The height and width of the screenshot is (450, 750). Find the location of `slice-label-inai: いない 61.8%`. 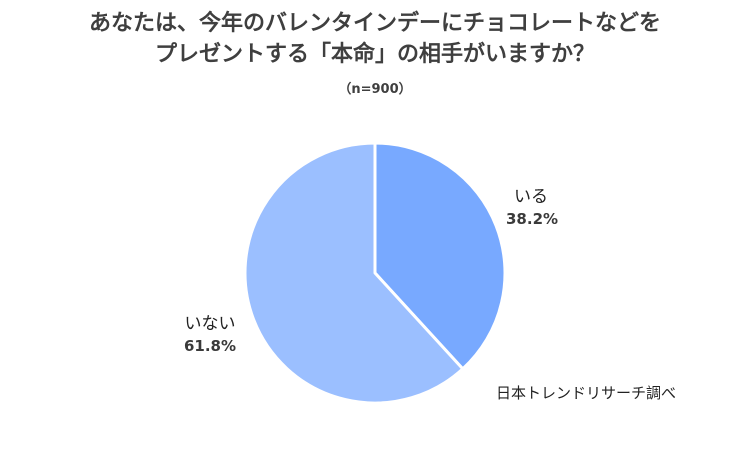

slice-label-inai: いない 61.8% is located at coordinates (210, 335).